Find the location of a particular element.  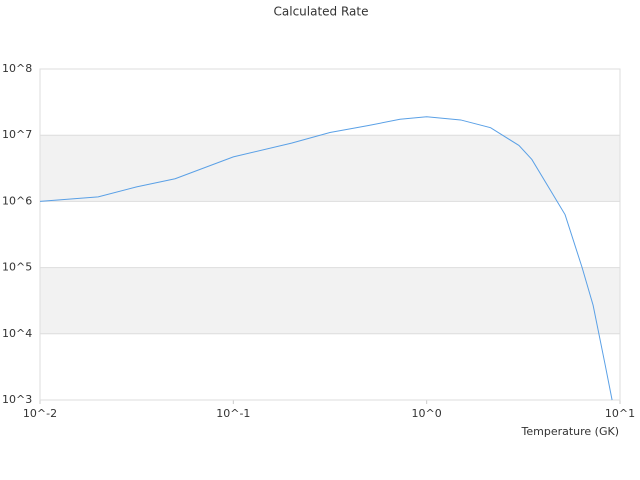

chart-title: Calculated Rate is located at coordinates (321, 12).